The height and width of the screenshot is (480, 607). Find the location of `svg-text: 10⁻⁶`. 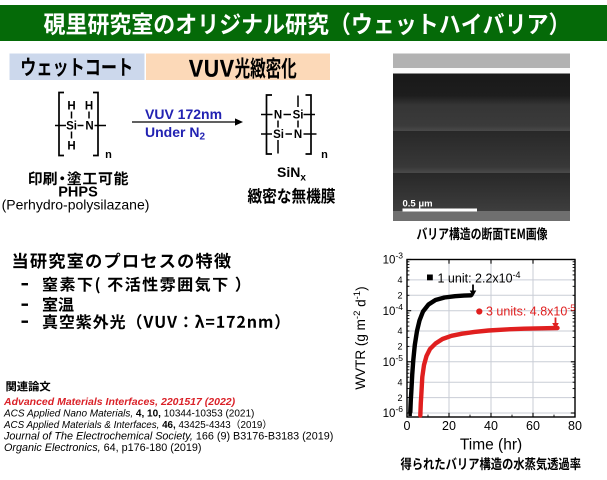

svg-text: 10⁻⁶ is located at coordinates (393, 412).